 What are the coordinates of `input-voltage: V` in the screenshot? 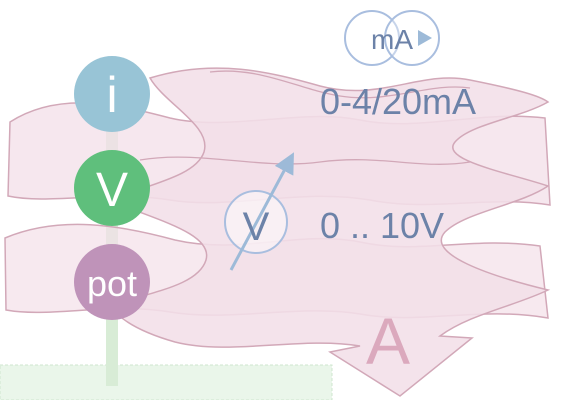 It's located at (112, 188).